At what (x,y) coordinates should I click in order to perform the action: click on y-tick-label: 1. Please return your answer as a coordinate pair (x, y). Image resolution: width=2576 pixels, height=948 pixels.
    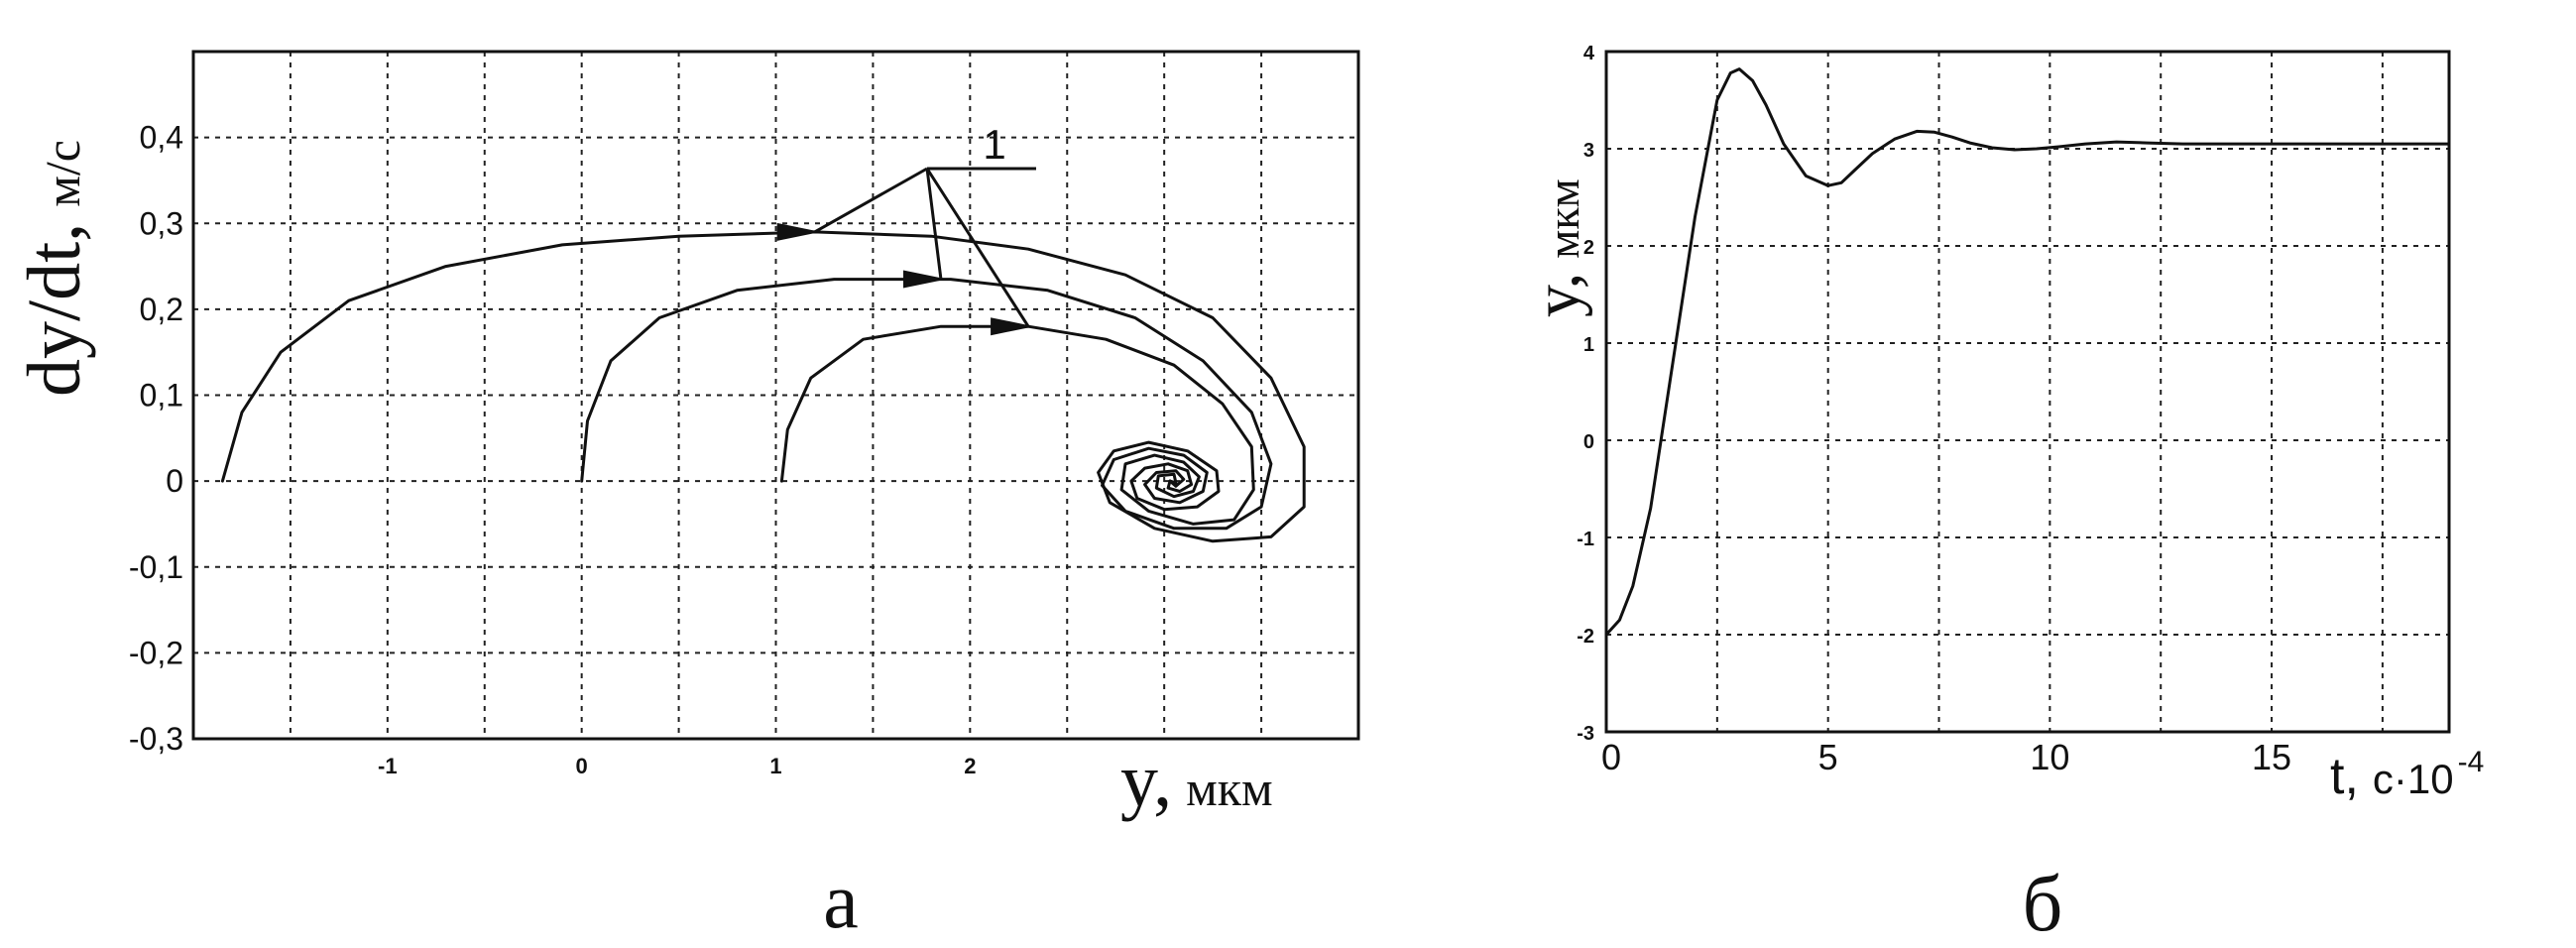
    Looking at the image, I should click on (1589, 345).